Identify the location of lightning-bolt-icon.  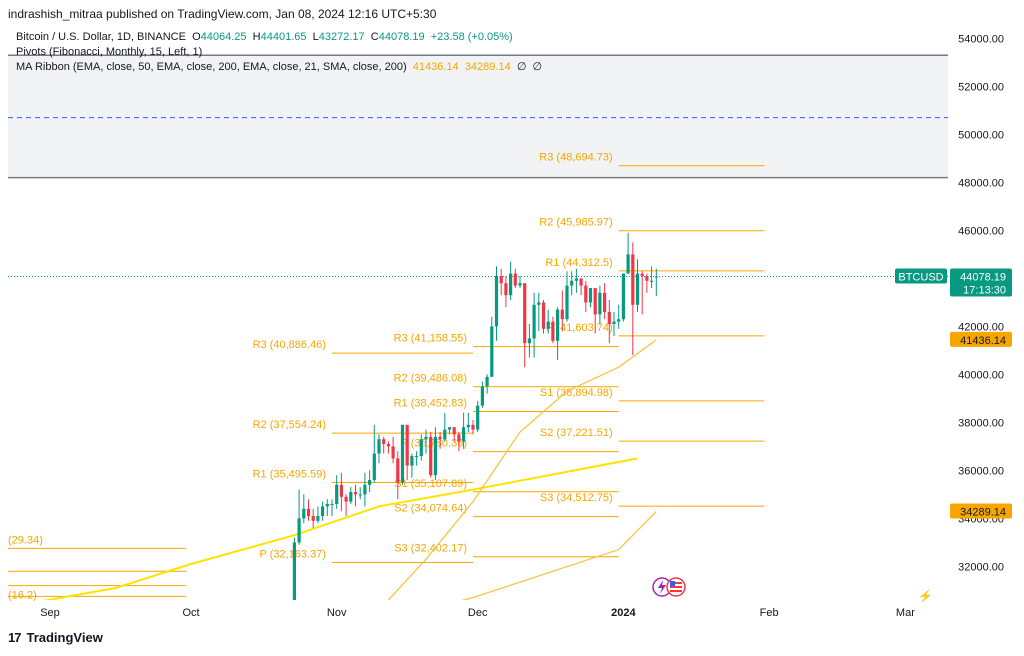
(662, 587).